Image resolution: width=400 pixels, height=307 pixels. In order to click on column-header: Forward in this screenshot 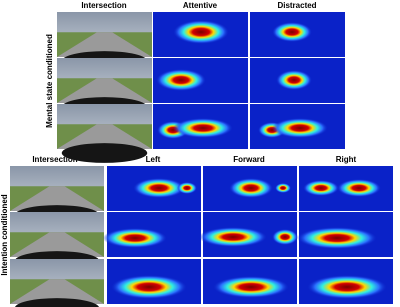, I will do `click(249, 159)`.